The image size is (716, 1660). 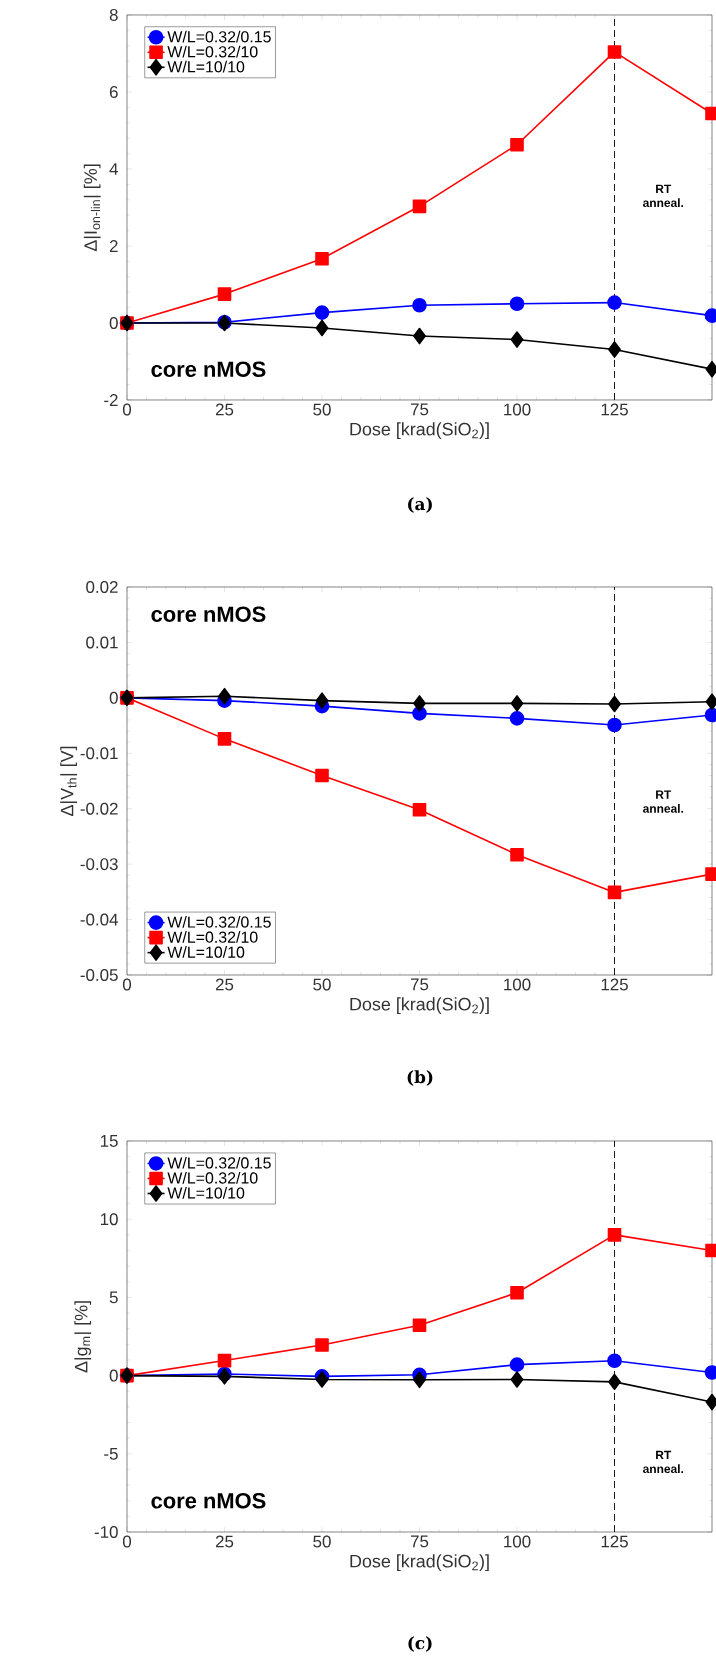 What do you see at coordinates (111, 1453) in the screenshot?
I see `y-tick-label: -5` at bounding box center [111, 1453].